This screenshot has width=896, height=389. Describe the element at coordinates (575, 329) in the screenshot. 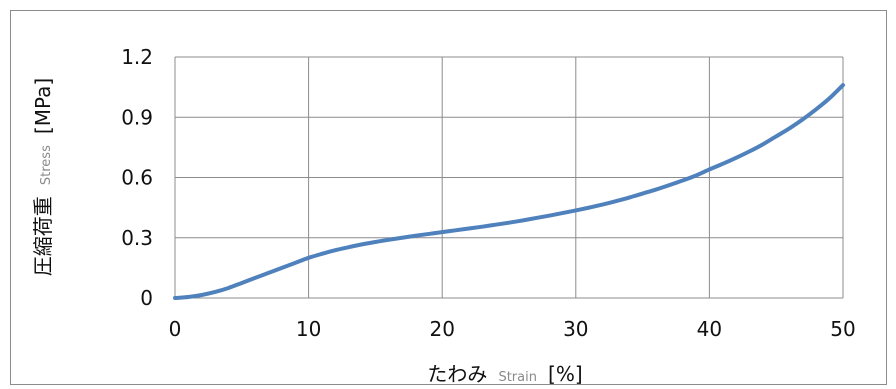

I see `x-tick-label: 30` at that location.